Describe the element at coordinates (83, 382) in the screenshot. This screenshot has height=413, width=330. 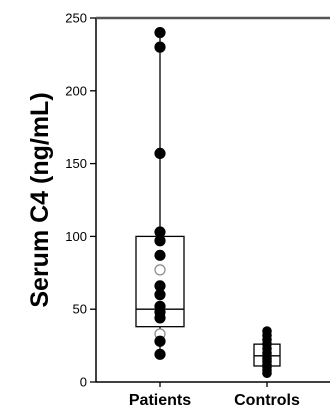
I see `y-tick-label: 0` at that location.